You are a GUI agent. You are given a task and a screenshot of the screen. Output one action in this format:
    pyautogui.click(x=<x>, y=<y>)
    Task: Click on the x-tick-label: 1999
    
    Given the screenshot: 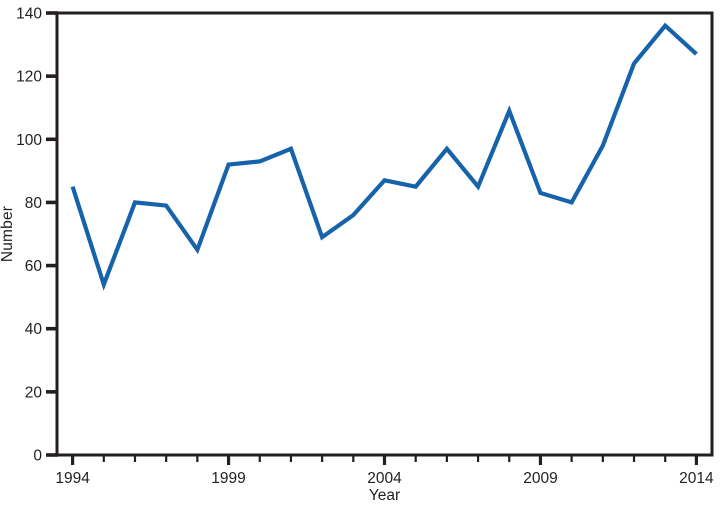 What is the action you would take?
    pyautogui.click(x=228, y=478)
    